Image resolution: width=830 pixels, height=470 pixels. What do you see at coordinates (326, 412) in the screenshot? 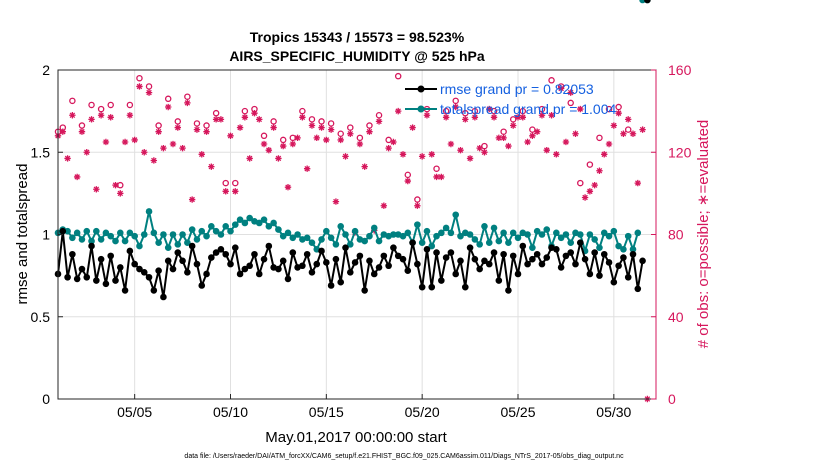
I see `x-tick-label: 05/15` at bounding box center [326, 412].